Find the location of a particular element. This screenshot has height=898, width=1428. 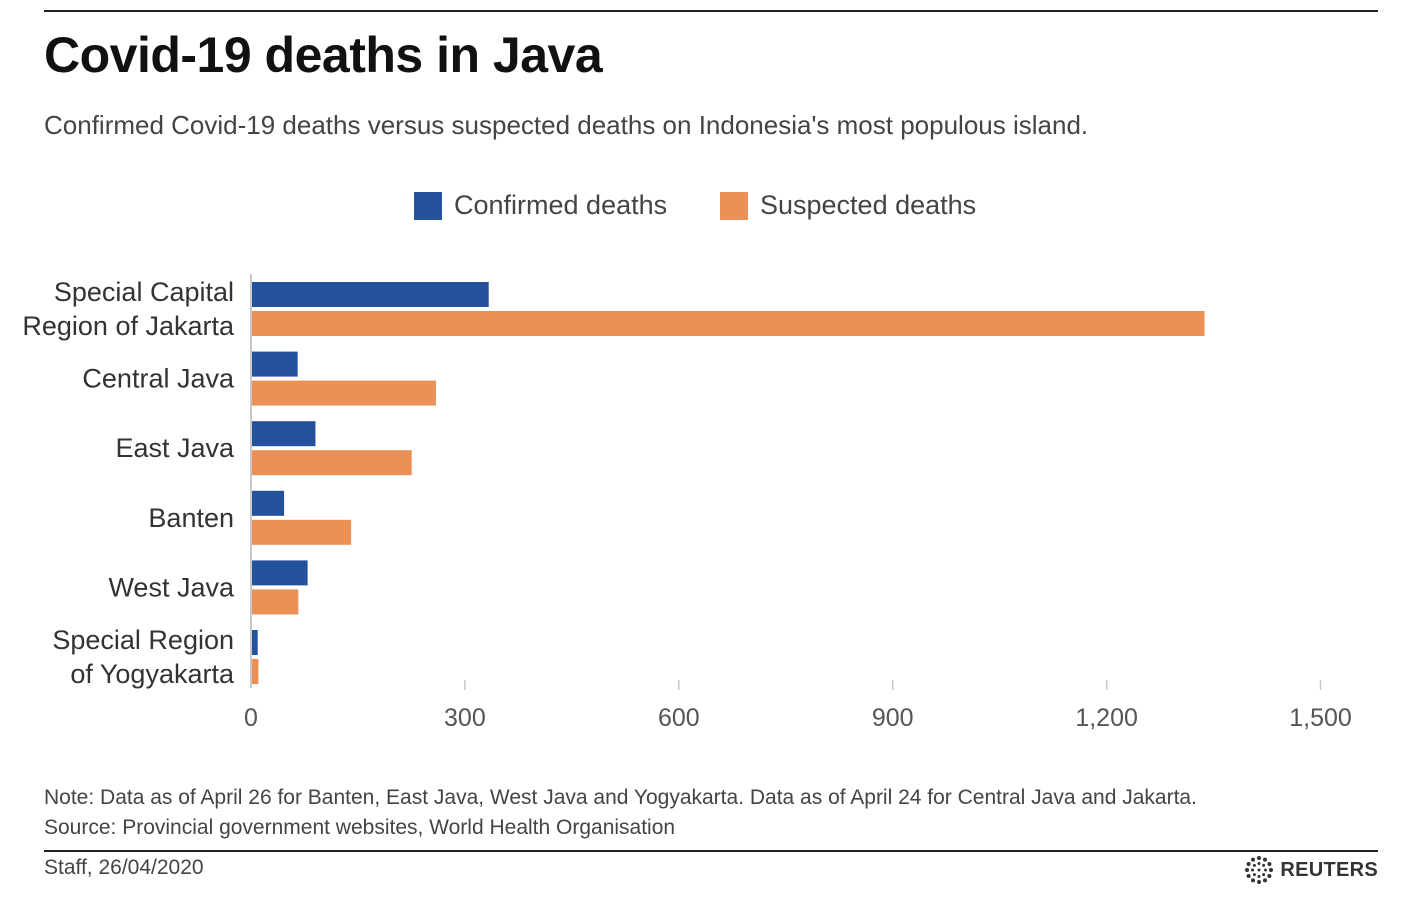

category-label: East Java is located at coordinates (175, 448).